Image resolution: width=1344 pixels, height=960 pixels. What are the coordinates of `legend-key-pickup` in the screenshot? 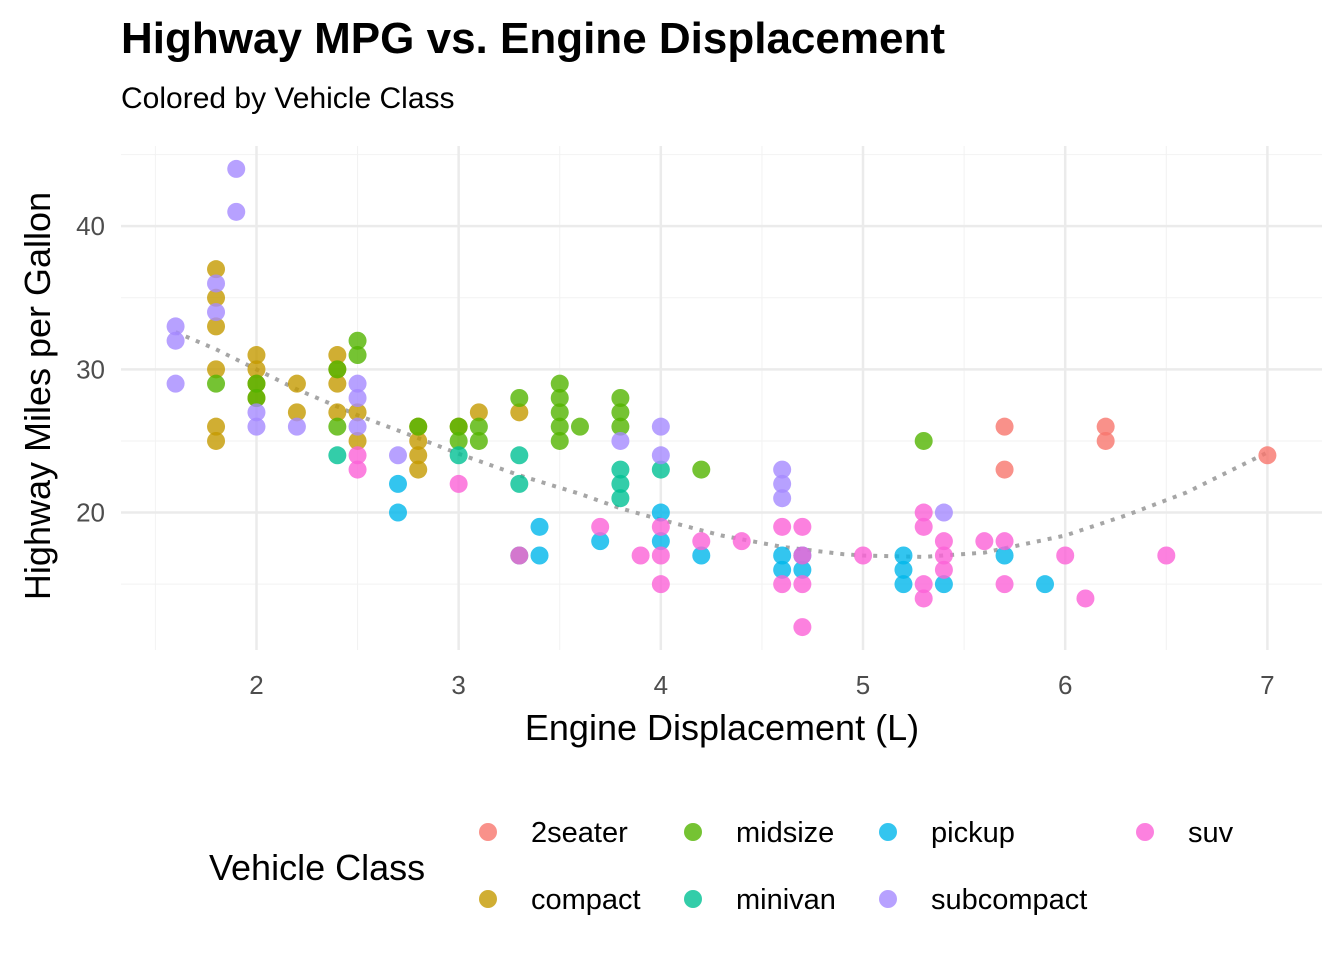 It's located at (888, 832).